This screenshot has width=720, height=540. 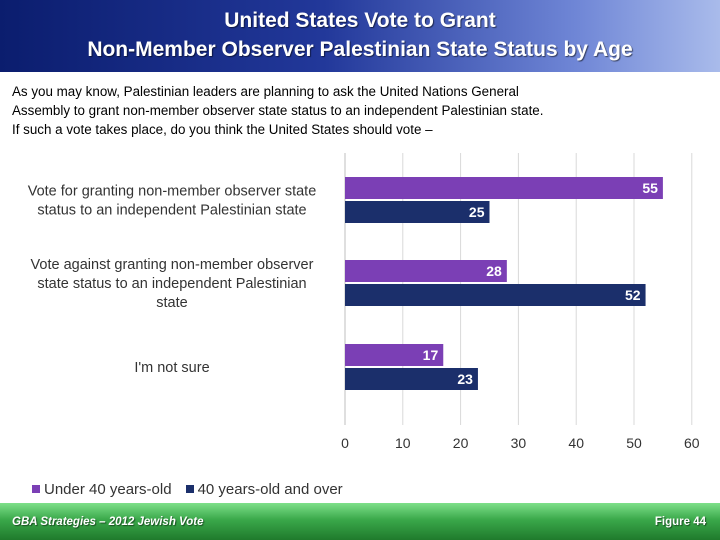 I want to click on bar-40-and-over-cat1, so click(x=417, y=212).